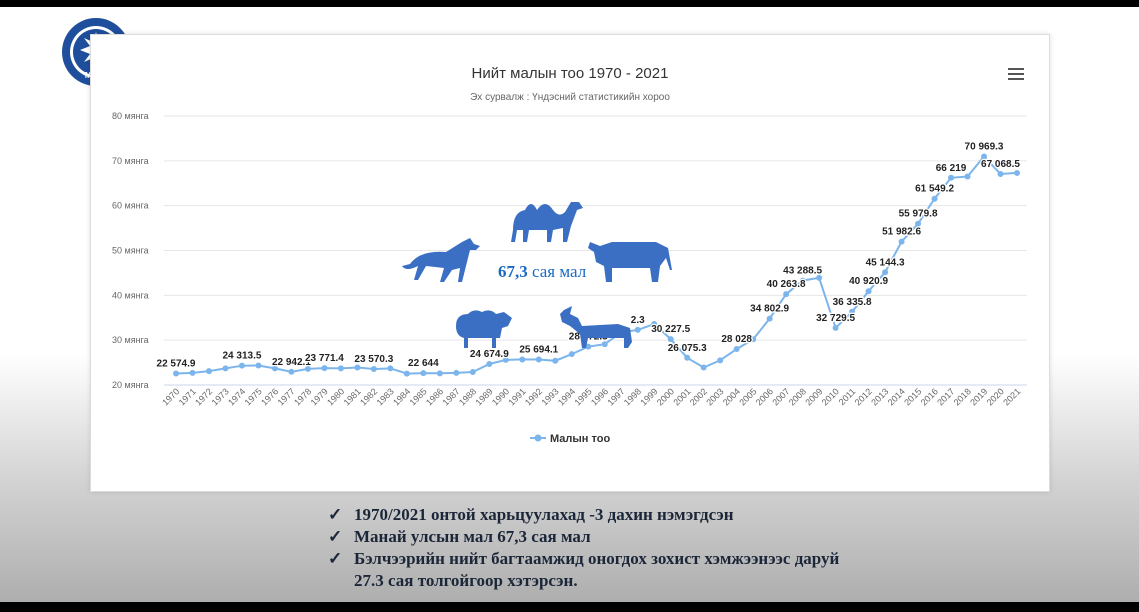 The image size is (1139, 612). What do you see at coordinates (830, 396) in the screenshot?
I see `x-tick-label: 2010` at bounding box center [830, 396].